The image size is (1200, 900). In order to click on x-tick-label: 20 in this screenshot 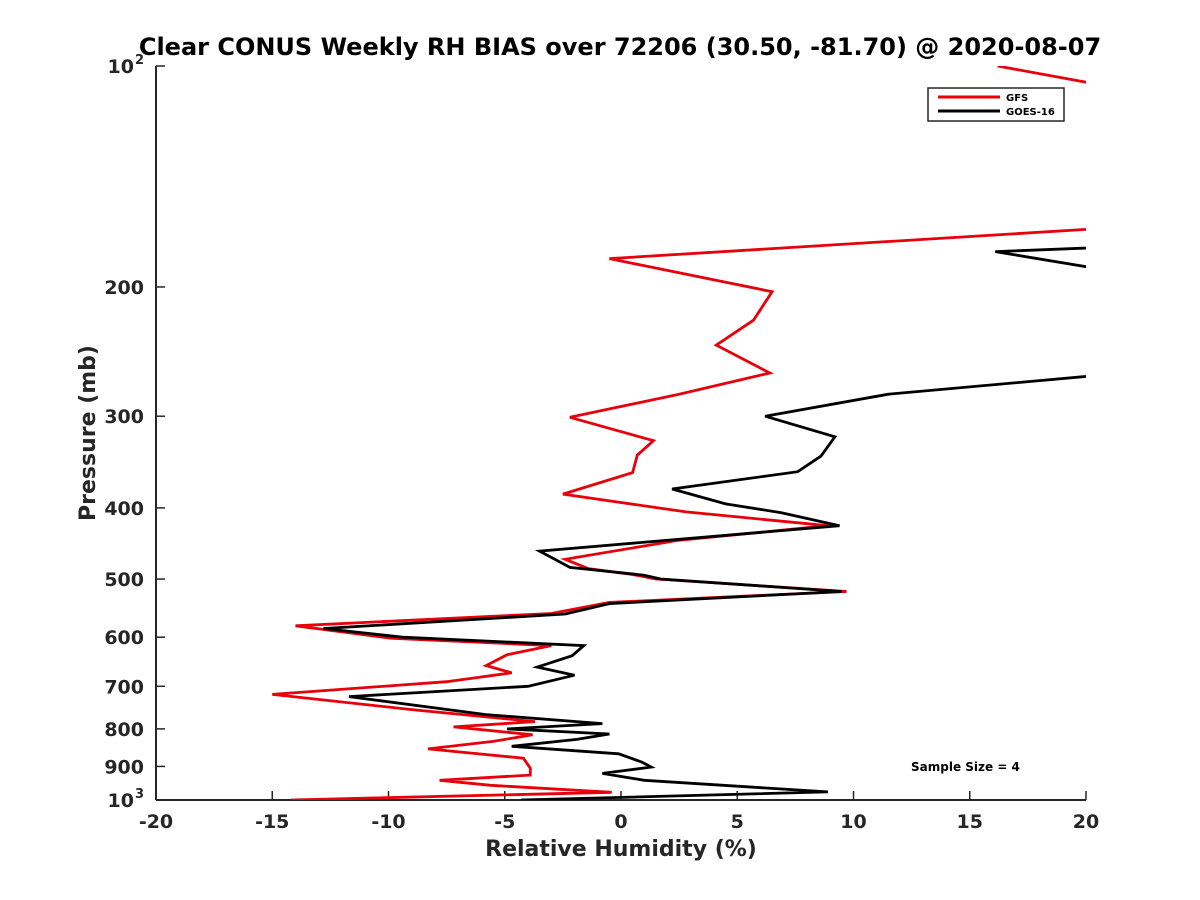, I will do `click(1086, 822)`.